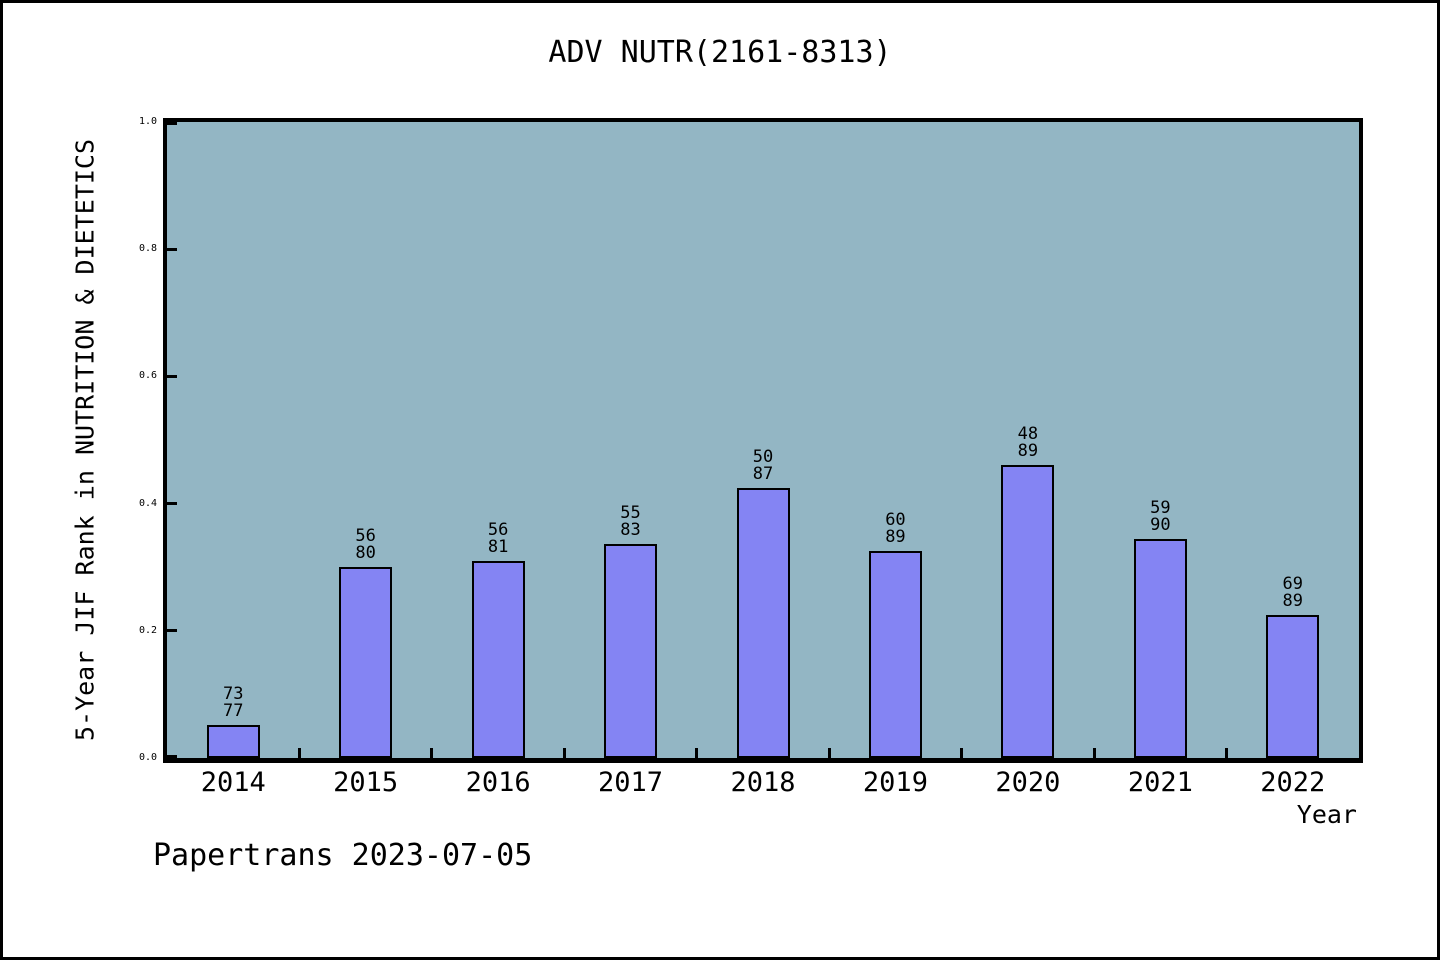  Describe the element at coordinates (147, 503) in the screenshot. I see `y-tick-label: 0.4` at that location.